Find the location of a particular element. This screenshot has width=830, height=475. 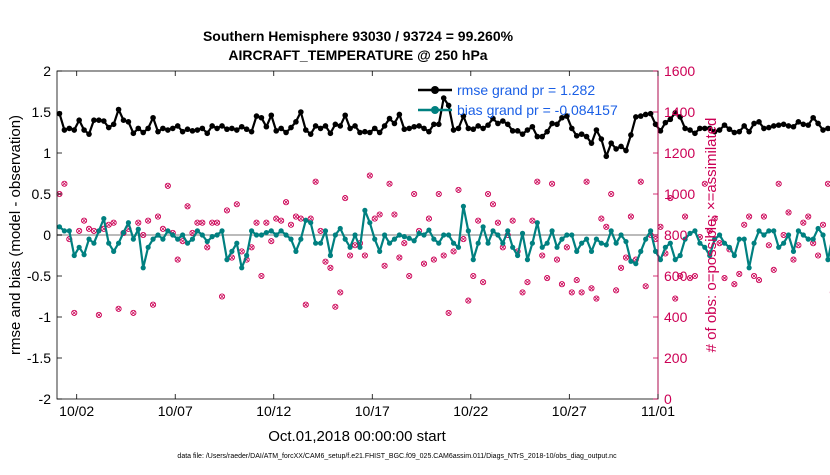

x-tick-label: 10/02 is located at coordinates (76, 411).